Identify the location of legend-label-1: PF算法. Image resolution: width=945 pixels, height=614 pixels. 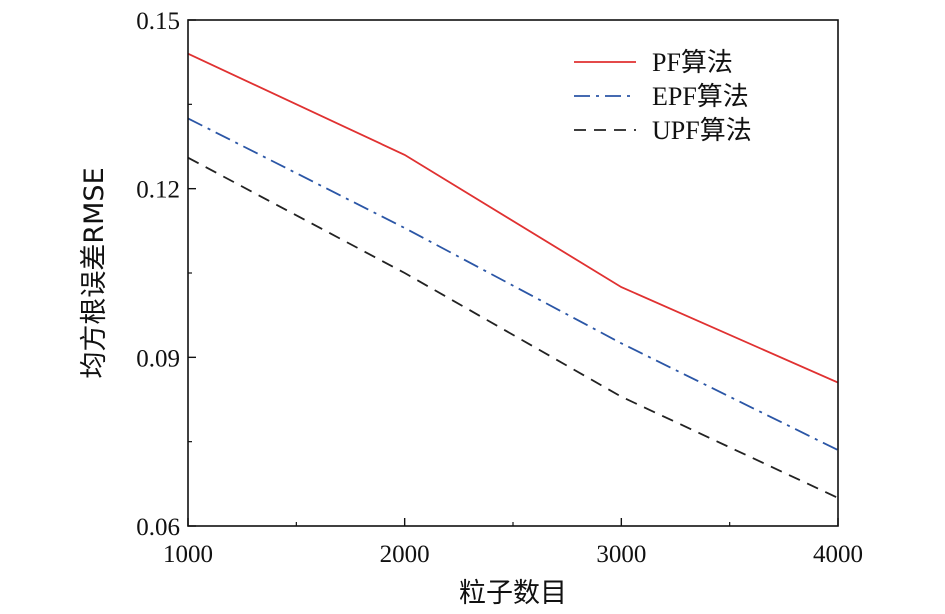
(692, 62).